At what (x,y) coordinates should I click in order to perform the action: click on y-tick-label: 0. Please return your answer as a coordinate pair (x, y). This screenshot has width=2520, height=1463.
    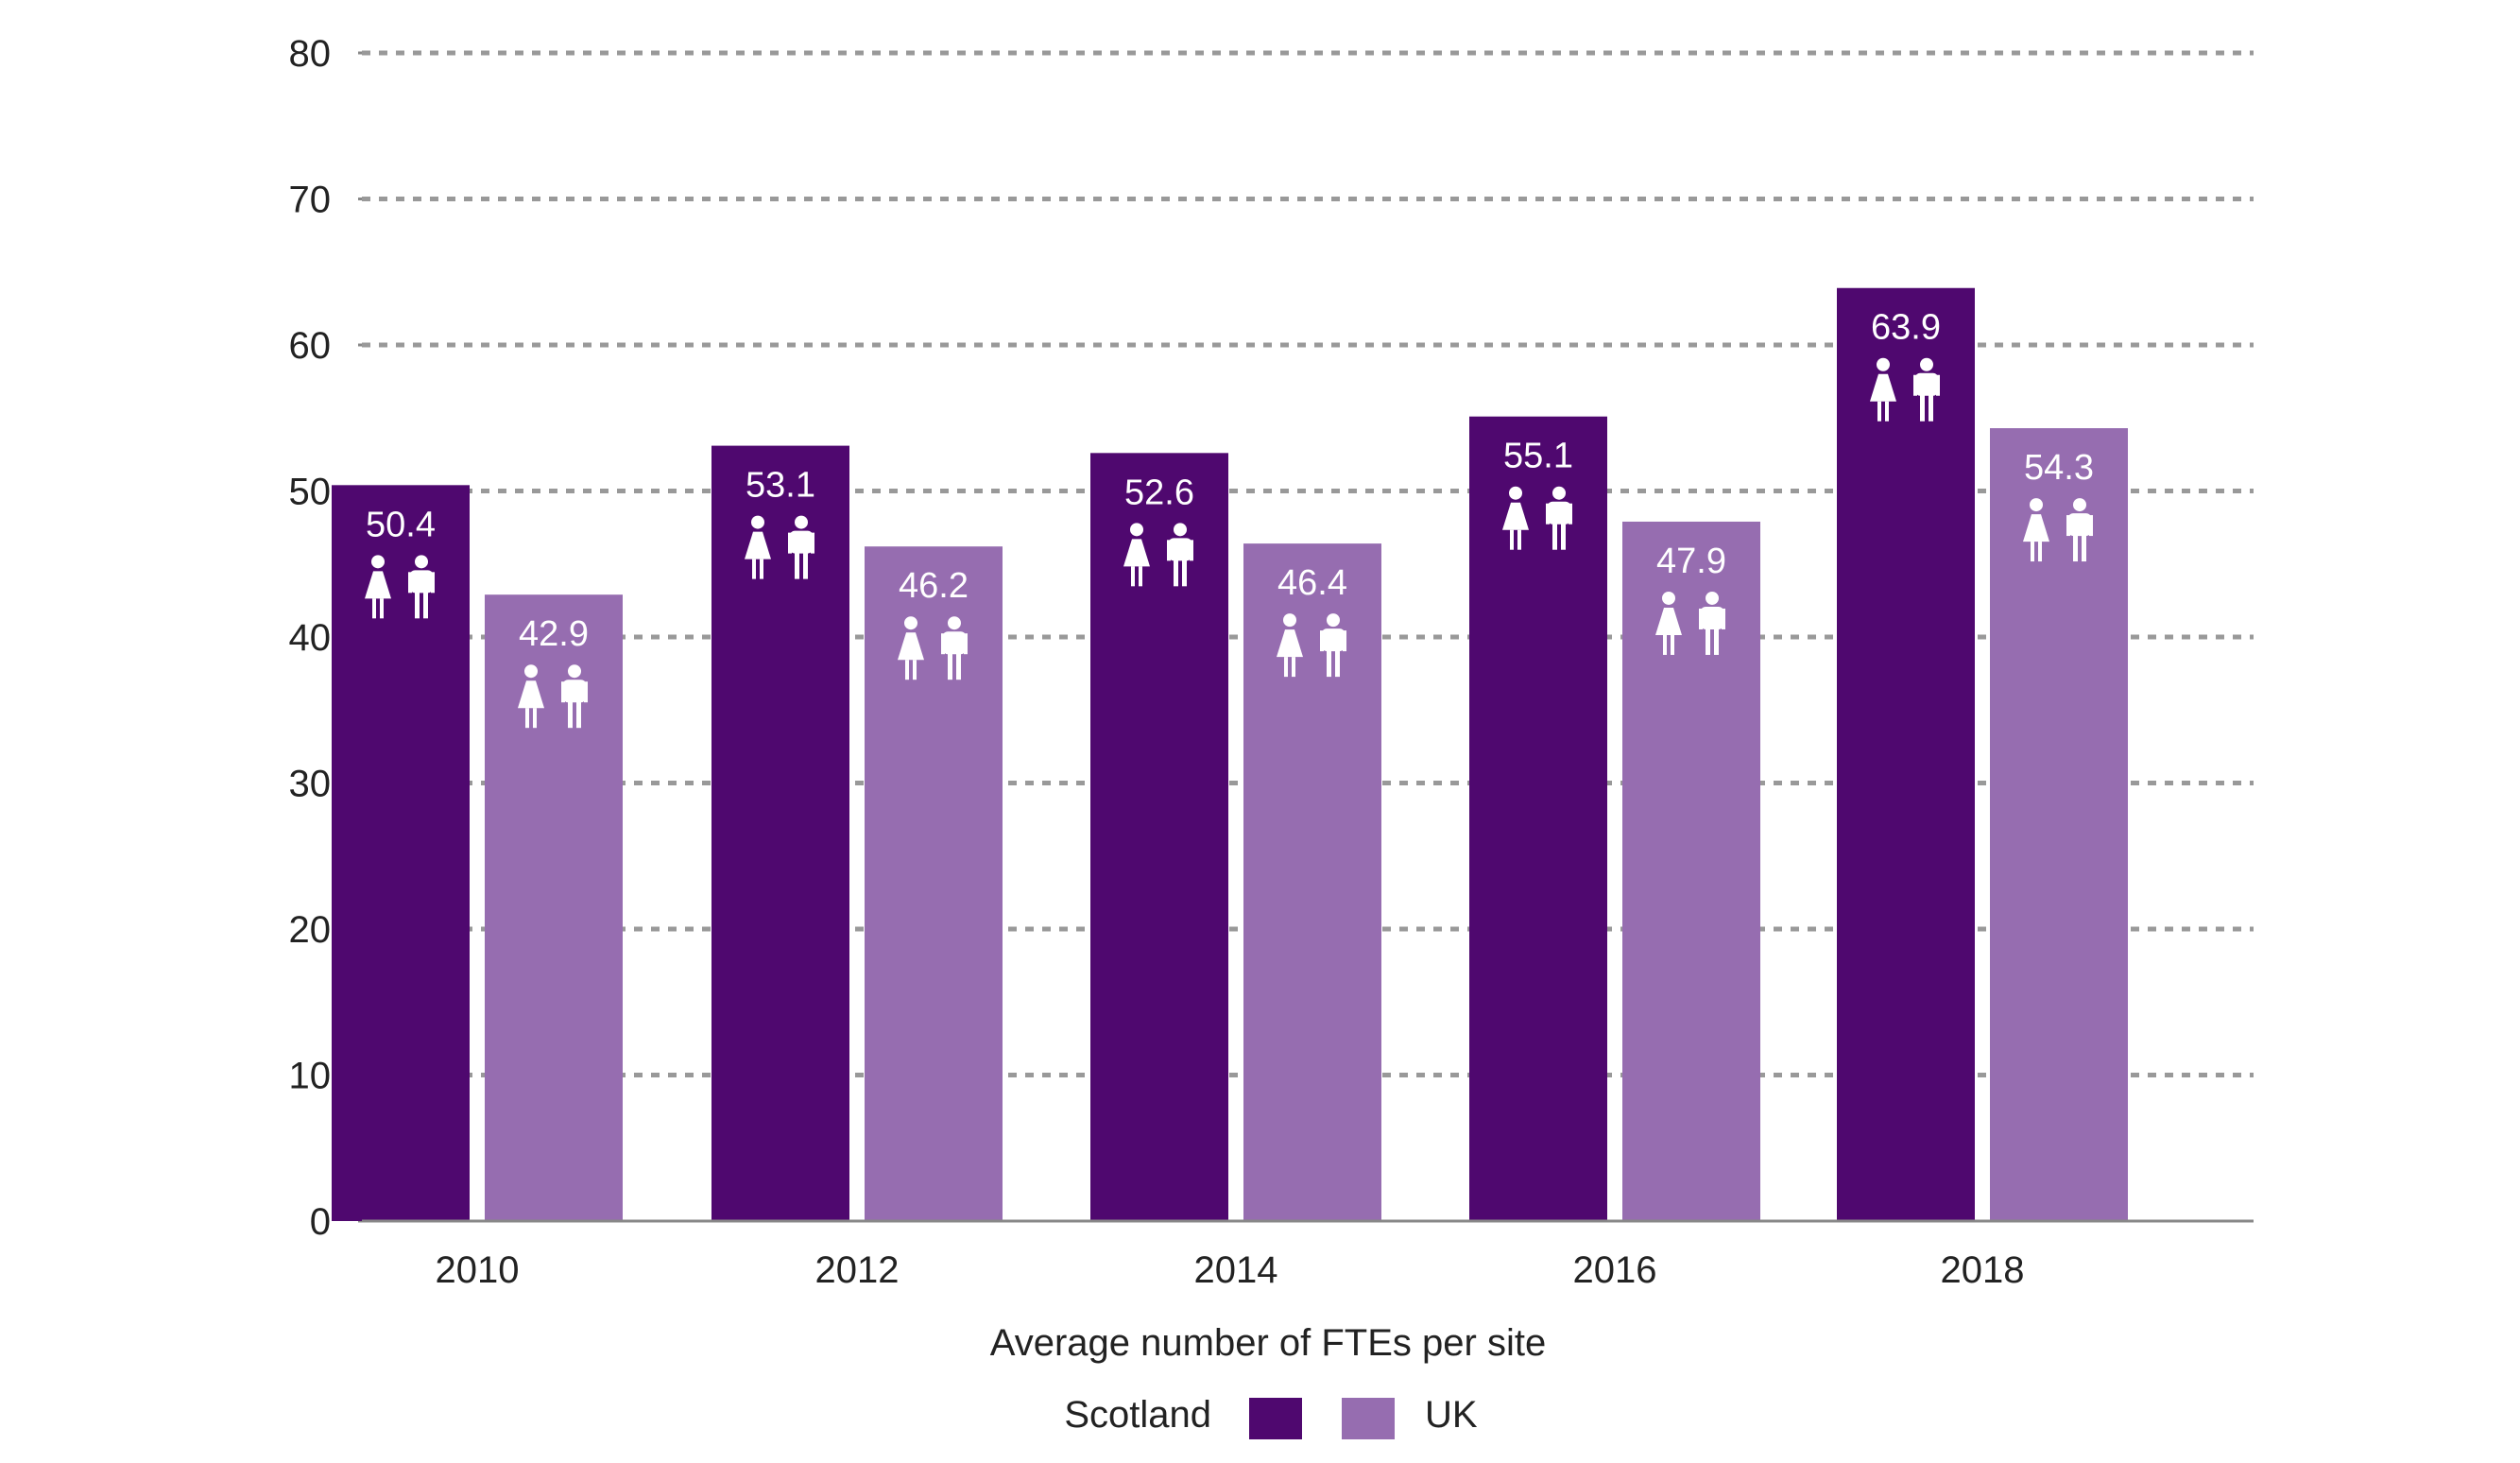
    Looking at the image, I should click on (320, 1222).